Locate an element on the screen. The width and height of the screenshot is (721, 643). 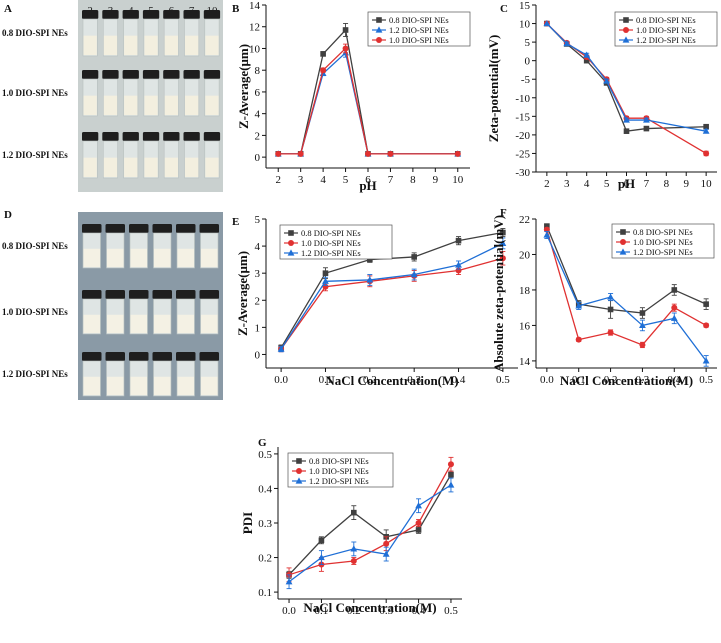
x-tick-label: 8 is located at coordinates (667, 184).